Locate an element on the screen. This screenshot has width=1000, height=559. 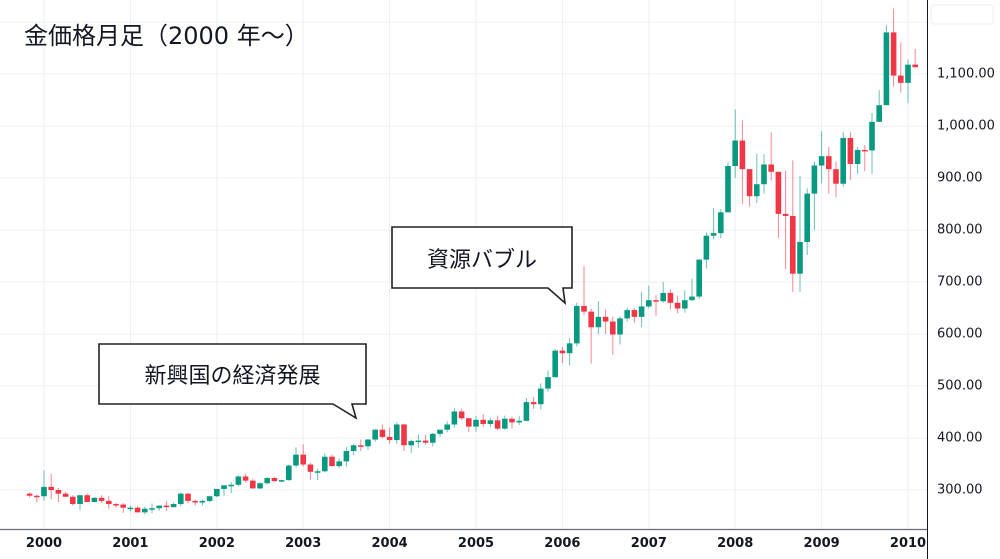
chart-title: 金価格月足（2000 年〜） is located at coordinates (166, 36).